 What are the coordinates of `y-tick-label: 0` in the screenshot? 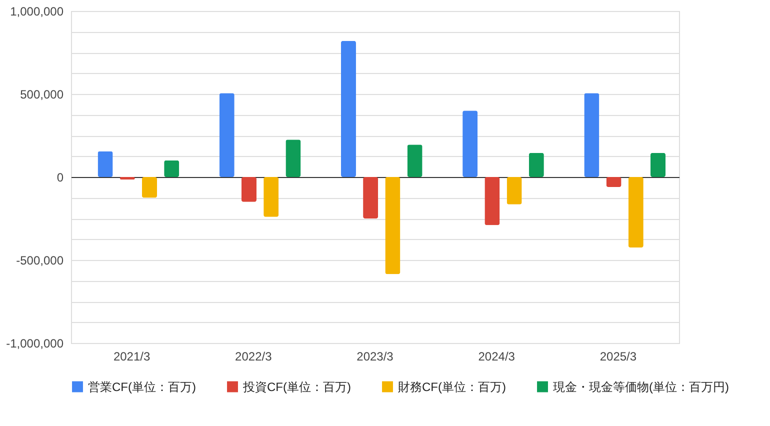 It's located at (60, 177).